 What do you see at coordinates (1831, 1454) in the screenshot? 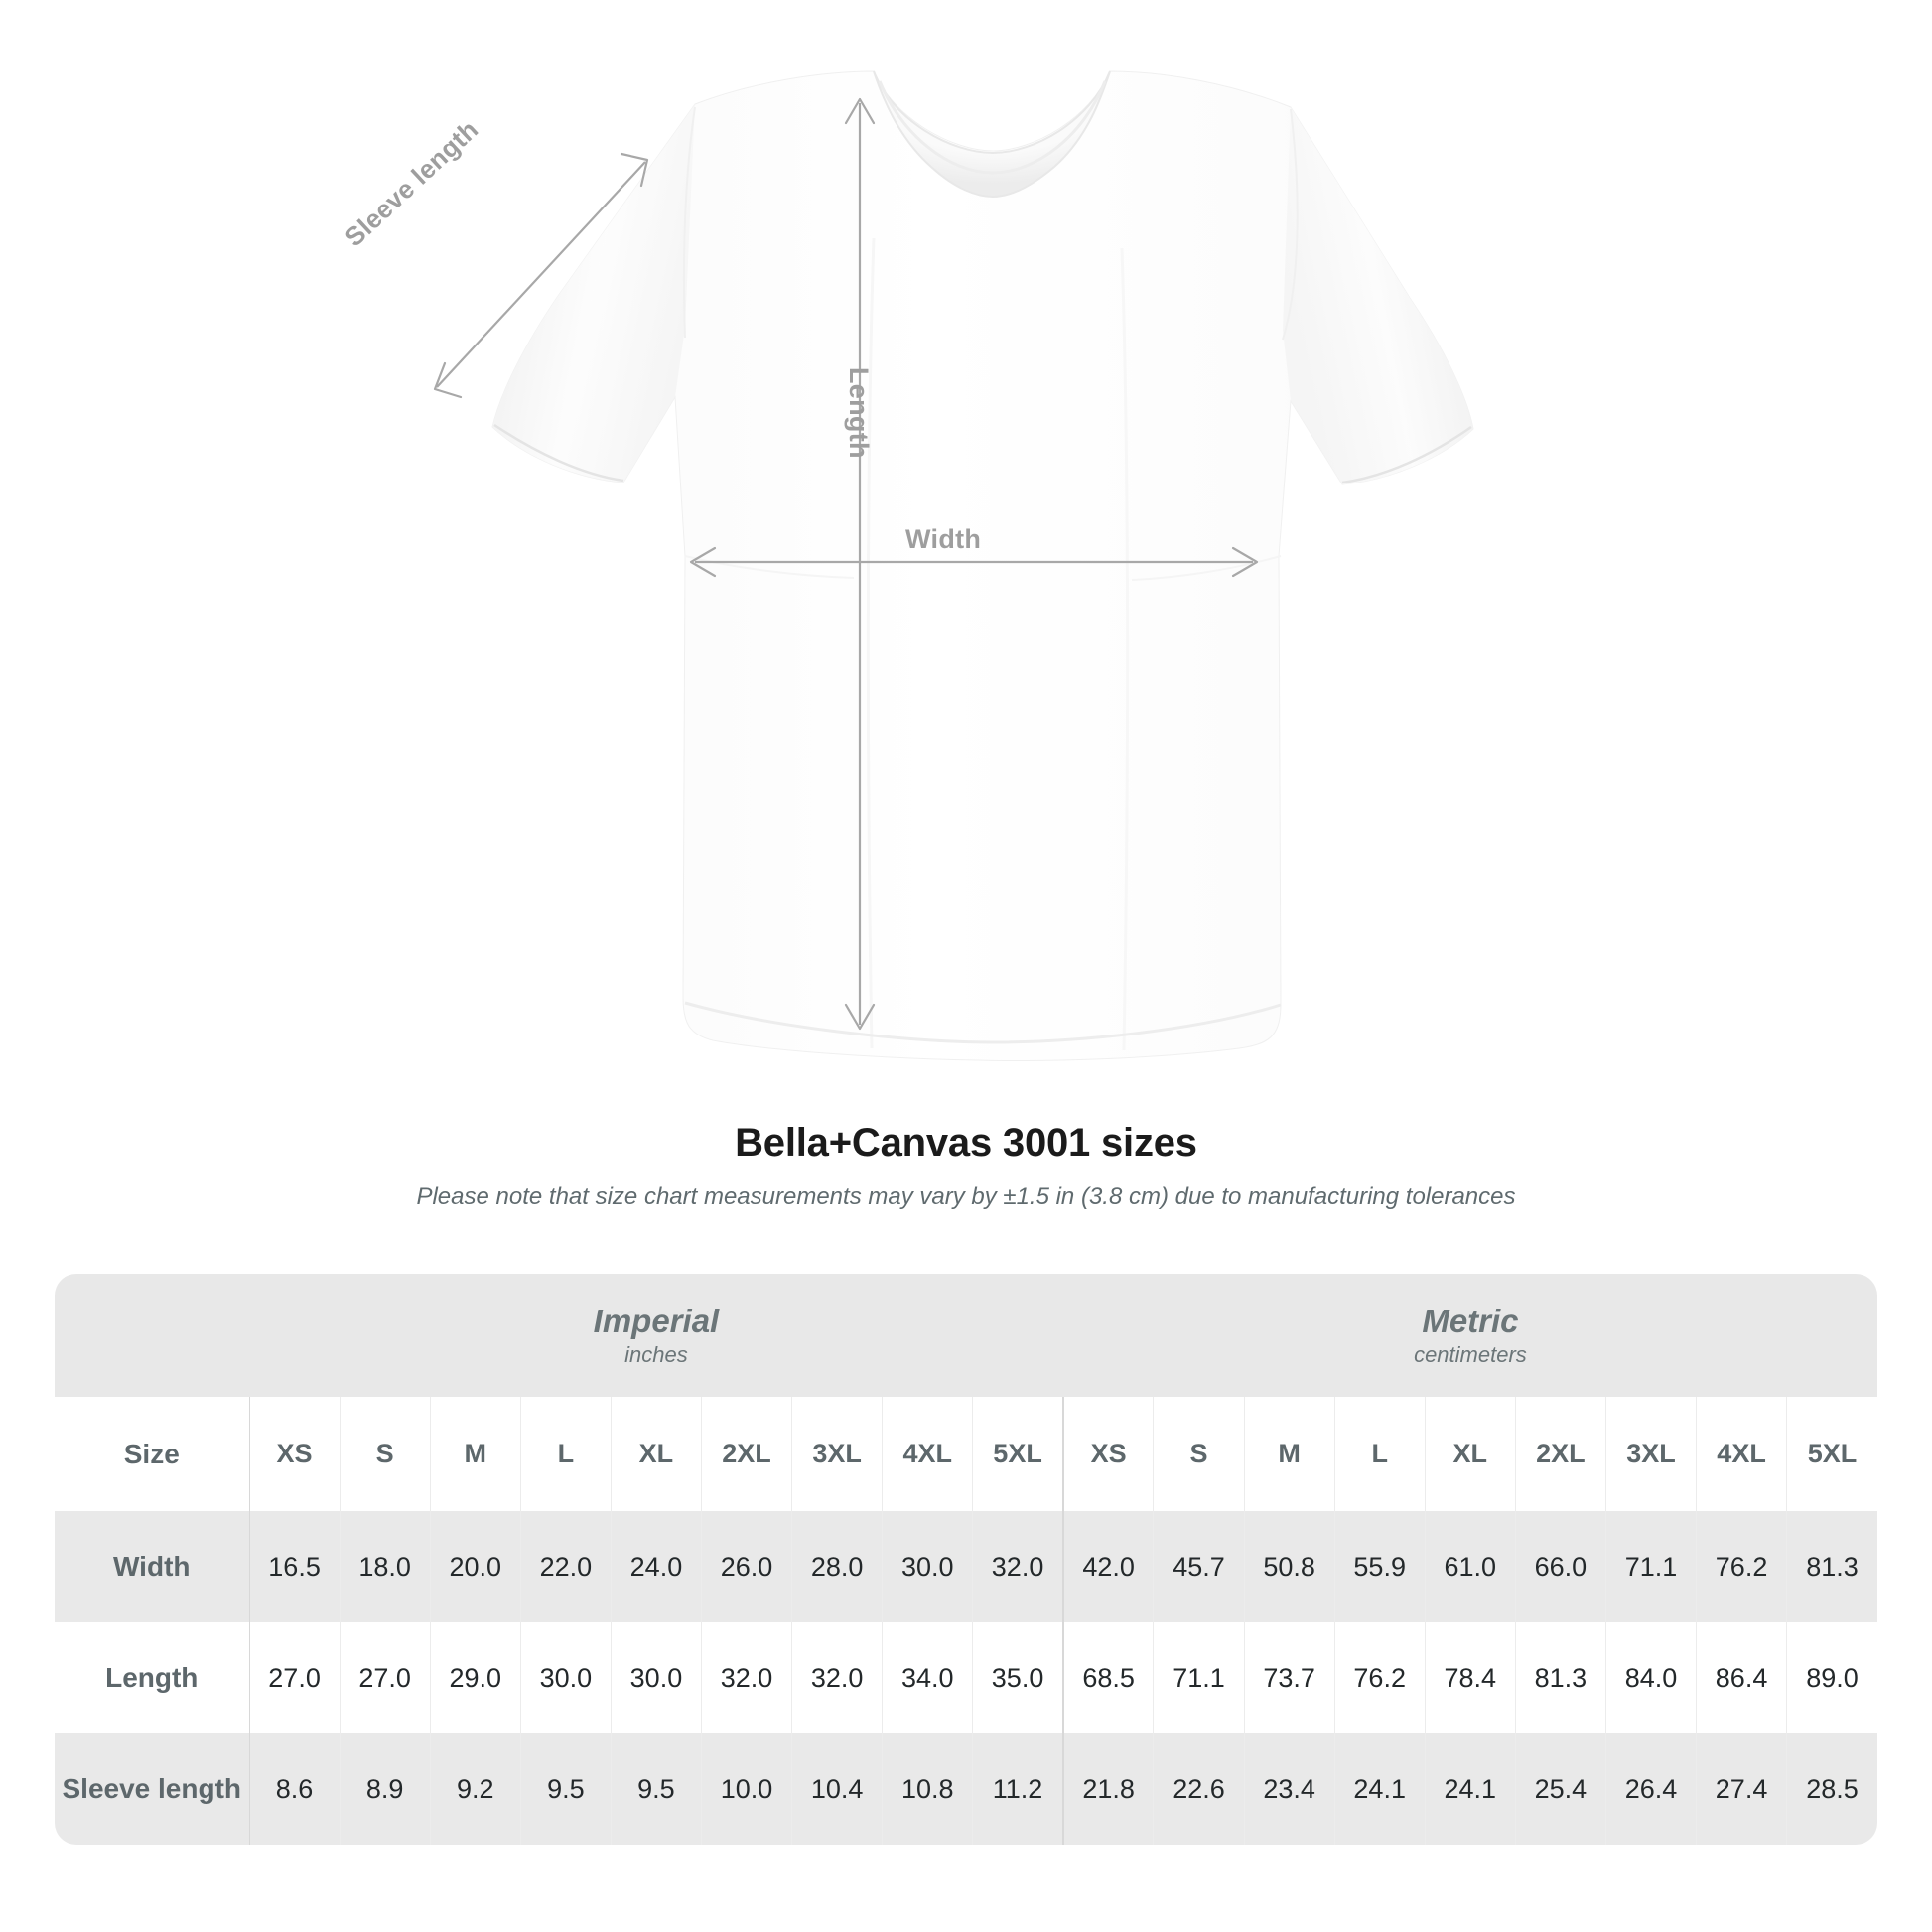
I see `size-header-metric-5xl: 5XL` at bounding box center [1831, 1454].